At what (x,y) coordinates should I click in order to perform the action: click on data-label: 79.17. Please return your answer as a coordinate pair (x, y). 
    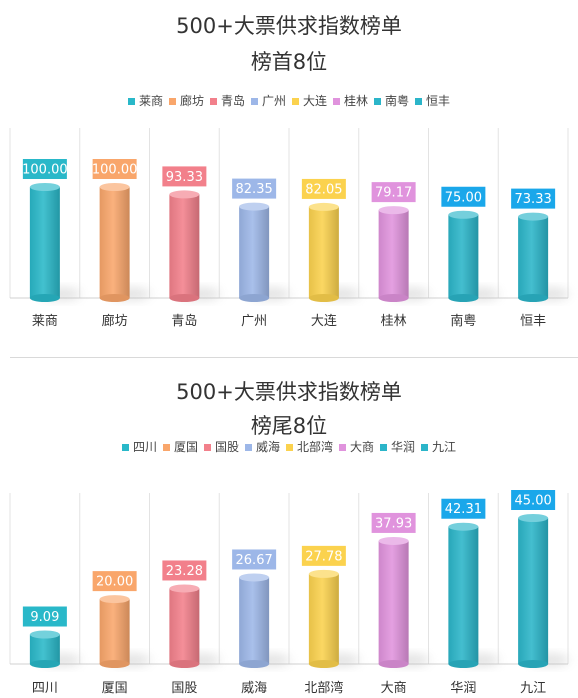
    Looking at the image, I should click on (393, 192).